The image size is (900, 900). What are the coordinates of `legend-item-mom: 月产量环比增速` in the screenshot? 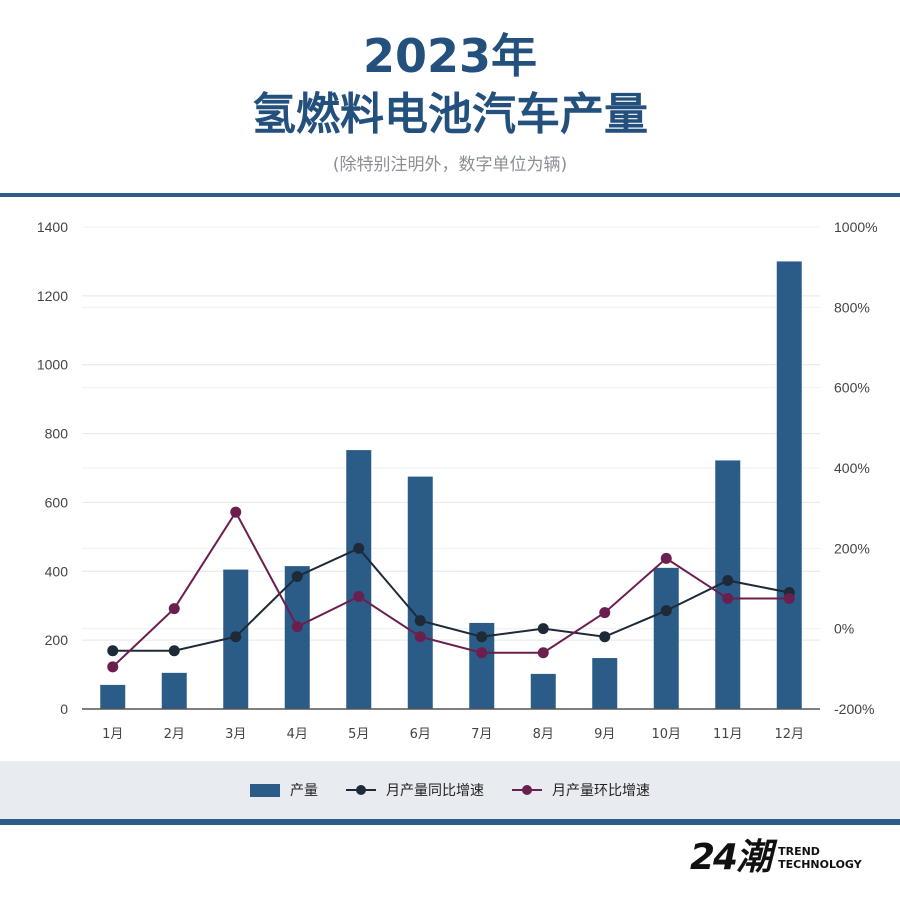 It's located at (581, 790).